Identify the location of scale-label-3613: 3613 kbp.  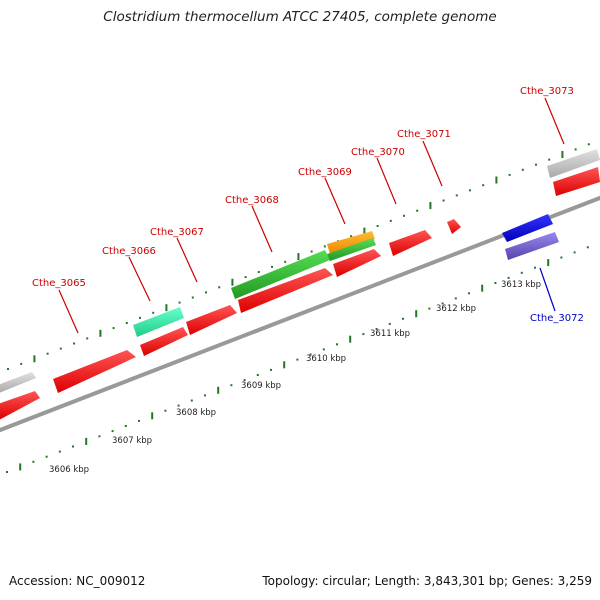
(521, 285).